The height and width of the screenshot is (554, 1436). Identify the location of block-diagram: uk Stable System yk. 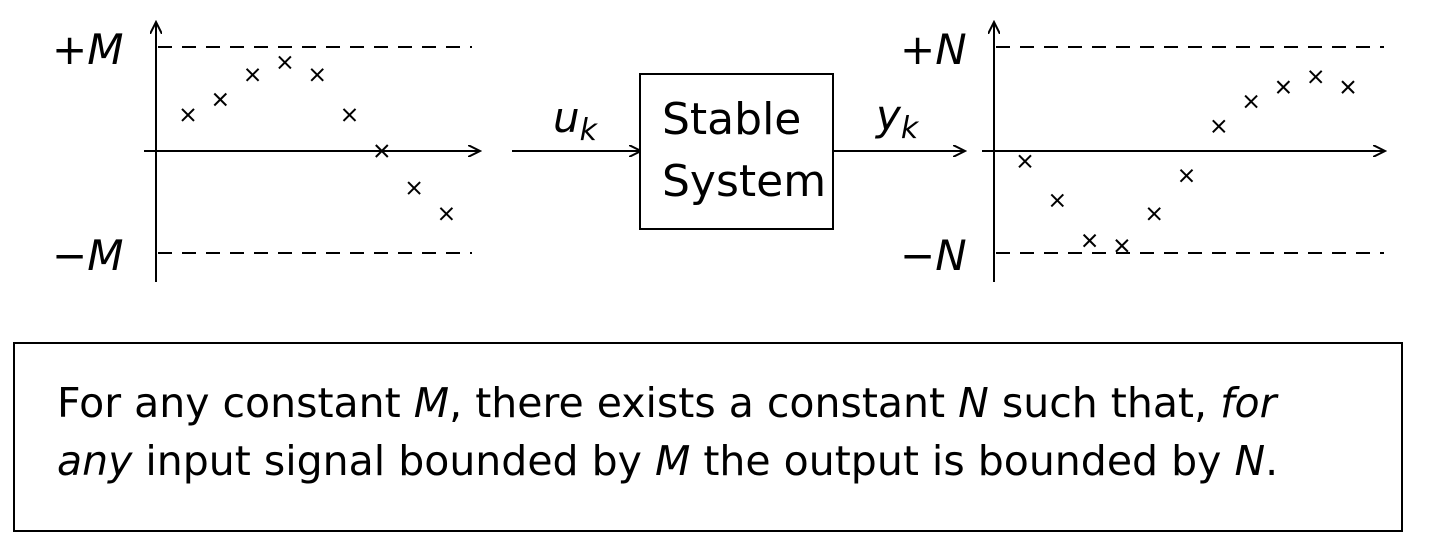
(738, 151).